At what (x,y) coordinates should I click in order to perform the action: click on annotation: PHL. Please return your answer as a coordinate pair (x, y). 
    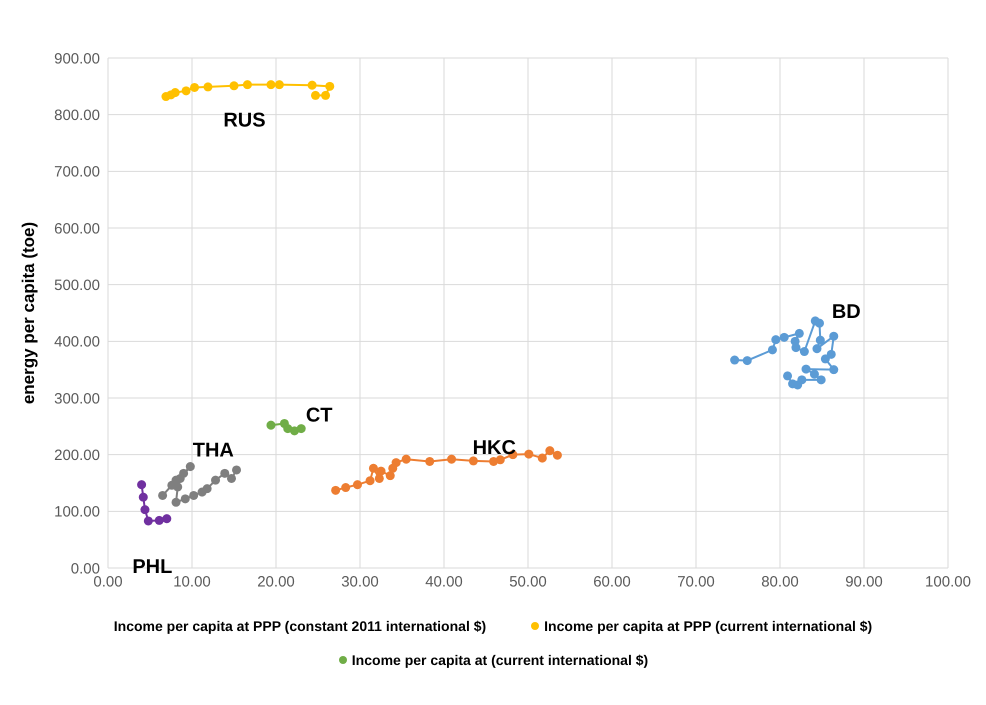
    Looking at the image, I should click on (152, 567).